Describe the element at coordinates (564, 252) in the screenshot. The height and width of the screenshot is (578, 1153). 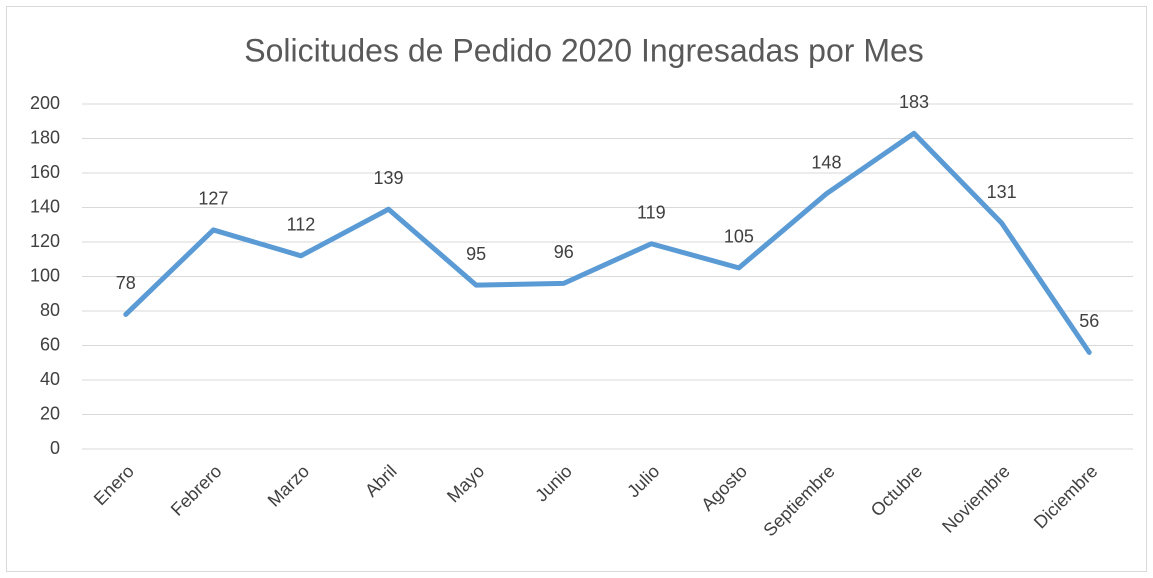
I see `data-label: 96` at that location.